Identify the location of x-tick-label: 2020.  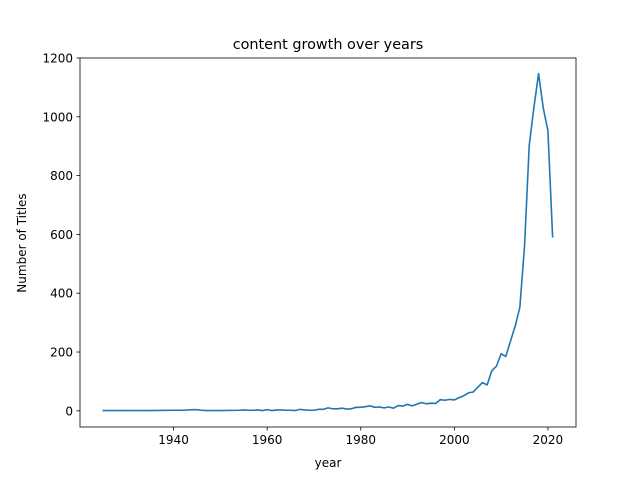
(548, 440).